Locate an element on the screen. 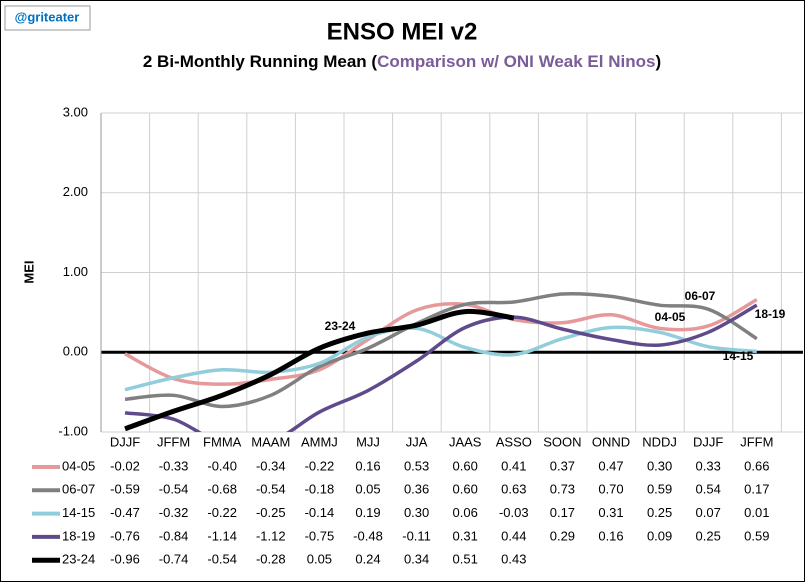  x-tick-label: SOON is located at coordinates (562, 441).